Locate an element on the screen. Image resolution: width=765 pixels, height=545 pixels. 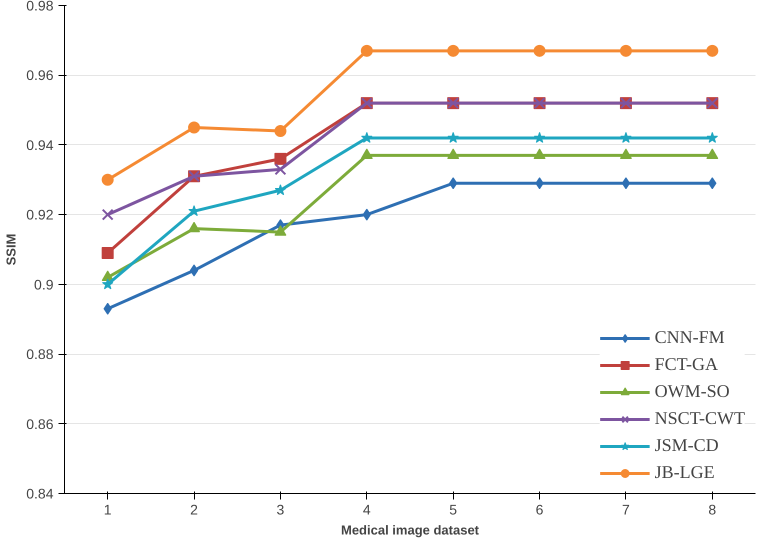
x-tick-label: 3 is located at coordinates (280, 510).